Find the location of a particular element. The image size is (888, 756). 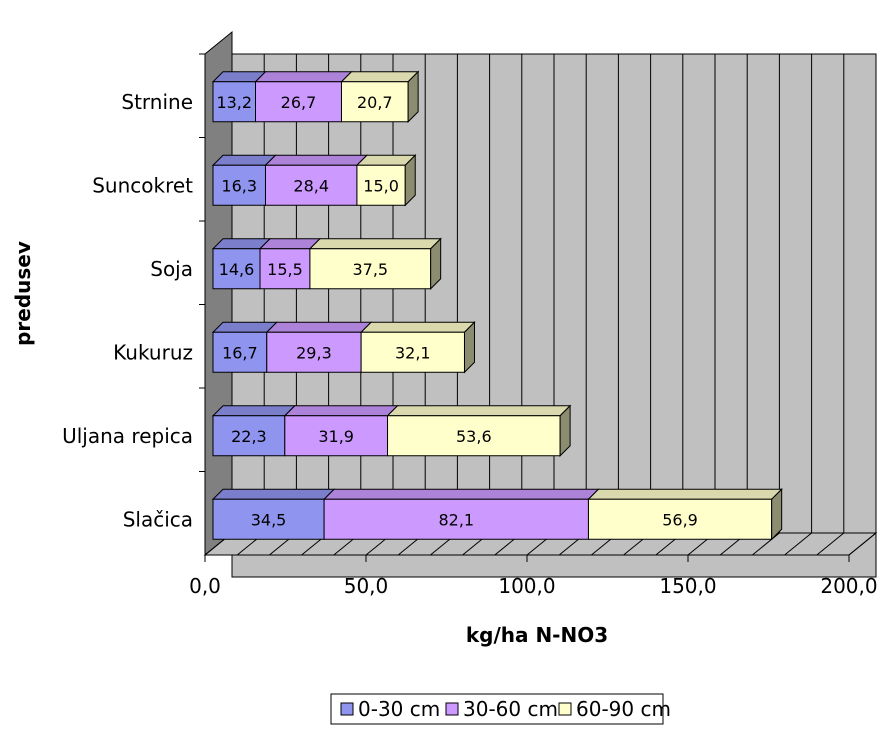

data-label: 53,6 is located at coordinates (474, 436).